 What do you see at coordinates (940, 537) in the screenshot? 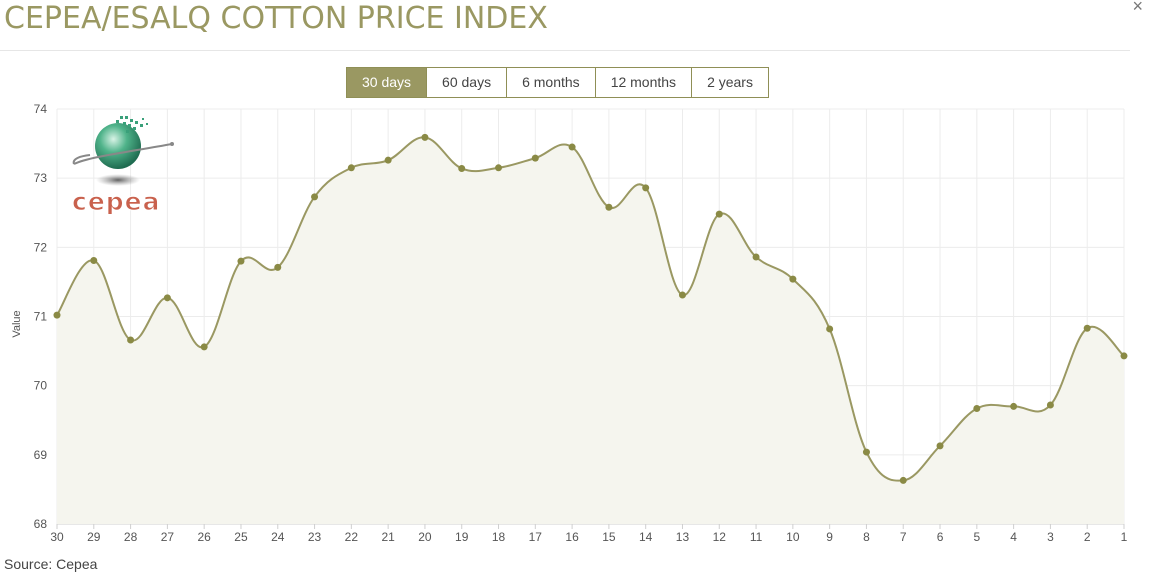
I see `x-tick-label: 6` at bounding box center [940, 537].